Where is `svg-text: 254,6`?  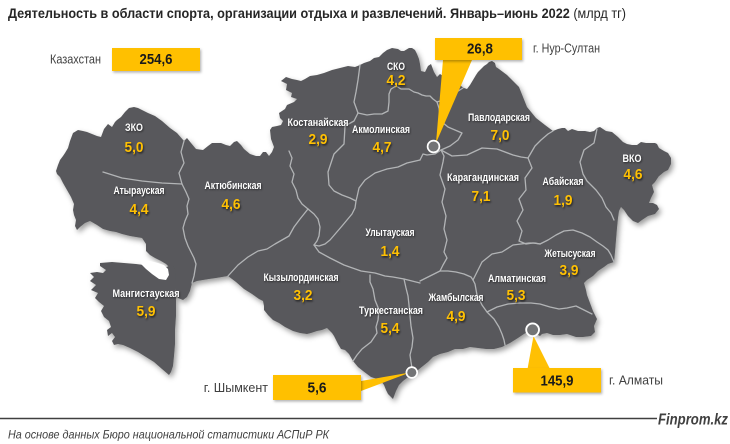 svg-text: 254,6 is located at coordinates (156, 60).